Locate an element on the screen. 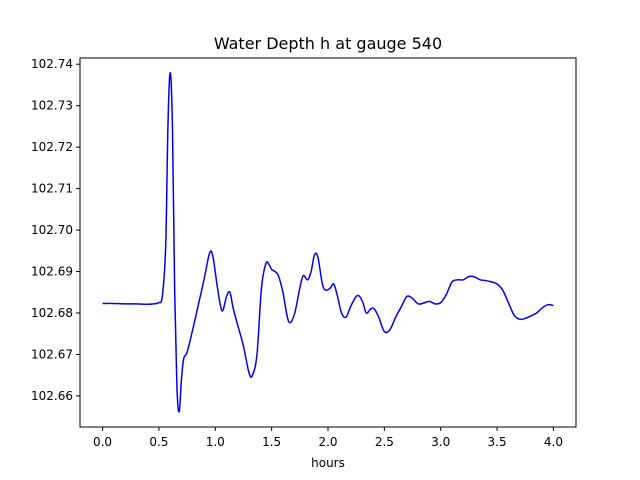  x-tick-label: 0.5 is located at coordinates (158, 442).